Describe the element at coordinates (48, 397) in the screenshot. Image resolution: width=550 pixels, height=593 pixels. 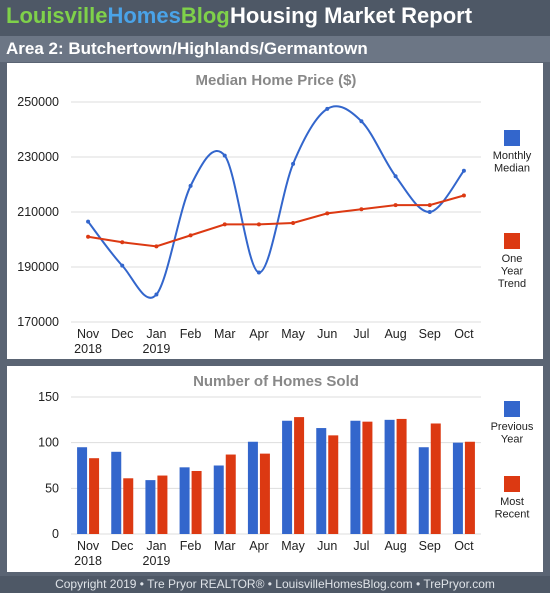
I see `sold-y-tick-label: 150` at that location.